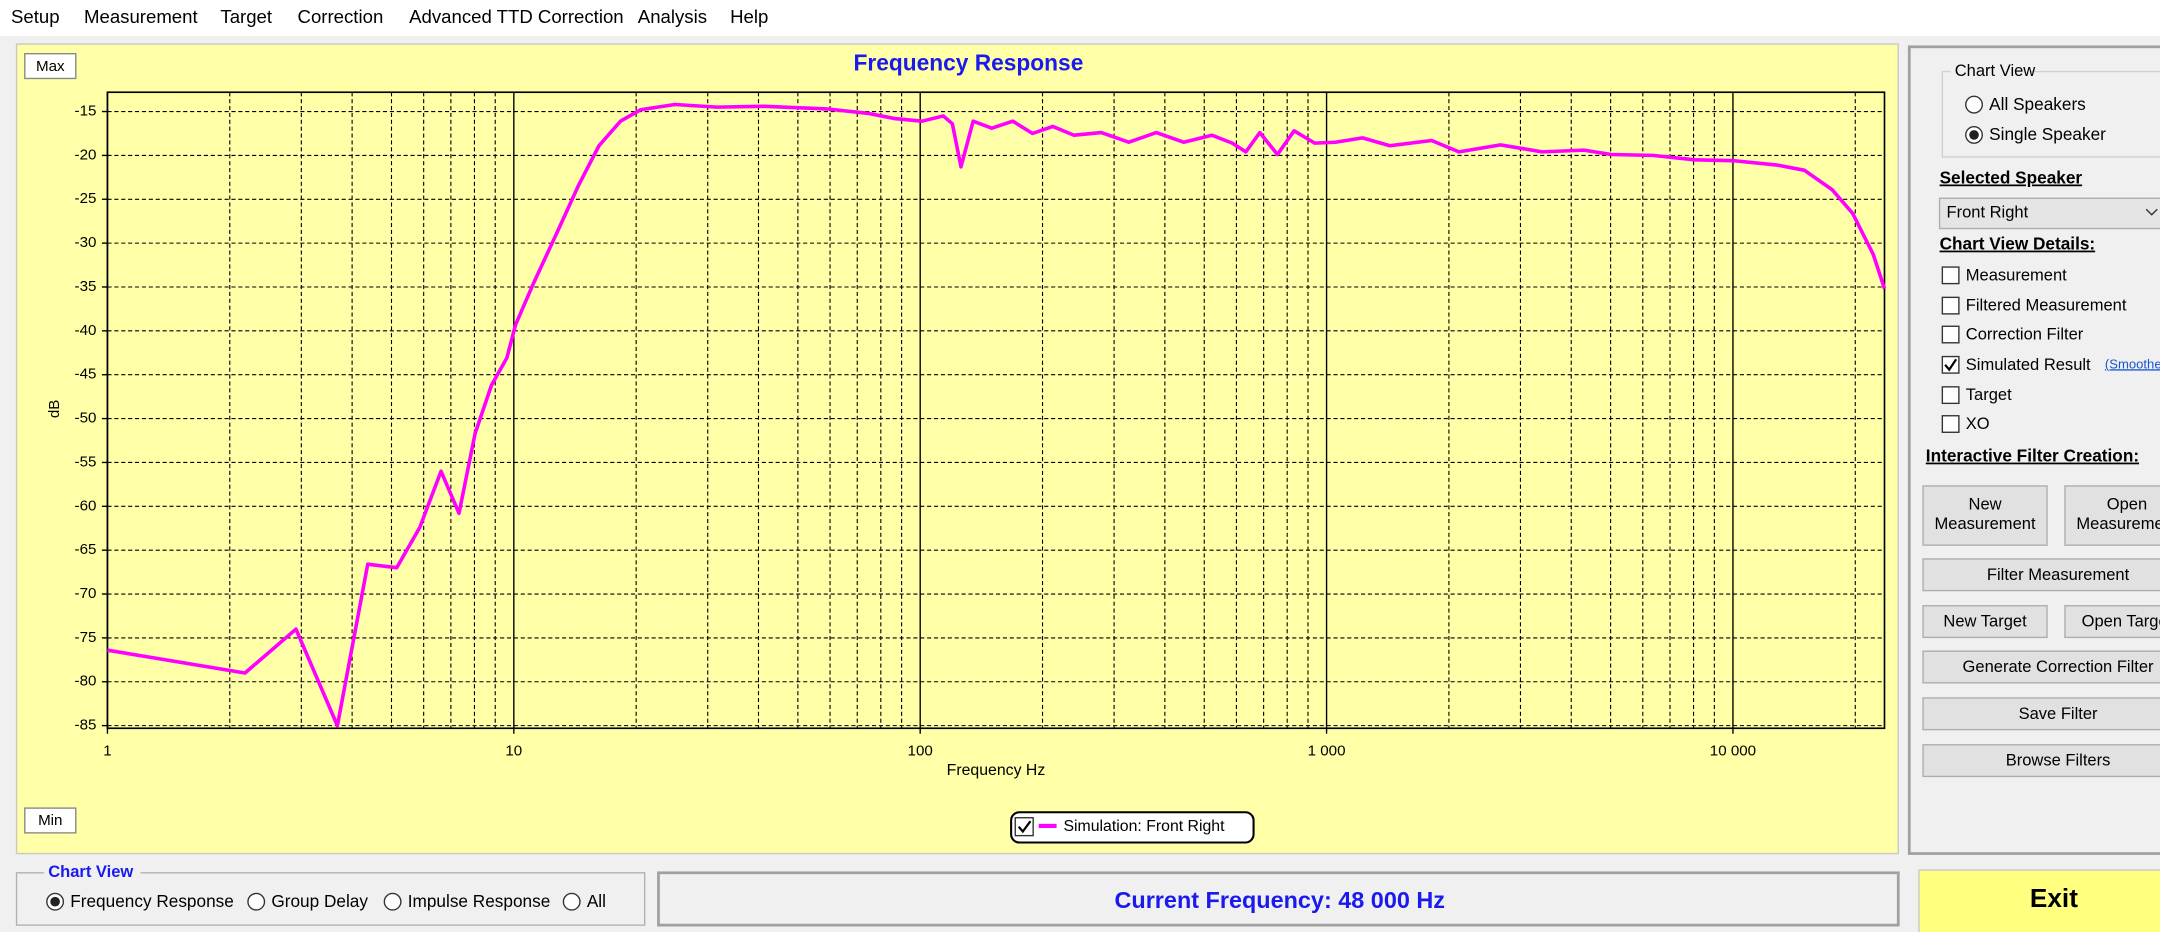 The height and width of the screenshot is (932, 2160). Describe the element at coordinates (246, 16) in the screenshot. I see `menu-item: Target` at that location.